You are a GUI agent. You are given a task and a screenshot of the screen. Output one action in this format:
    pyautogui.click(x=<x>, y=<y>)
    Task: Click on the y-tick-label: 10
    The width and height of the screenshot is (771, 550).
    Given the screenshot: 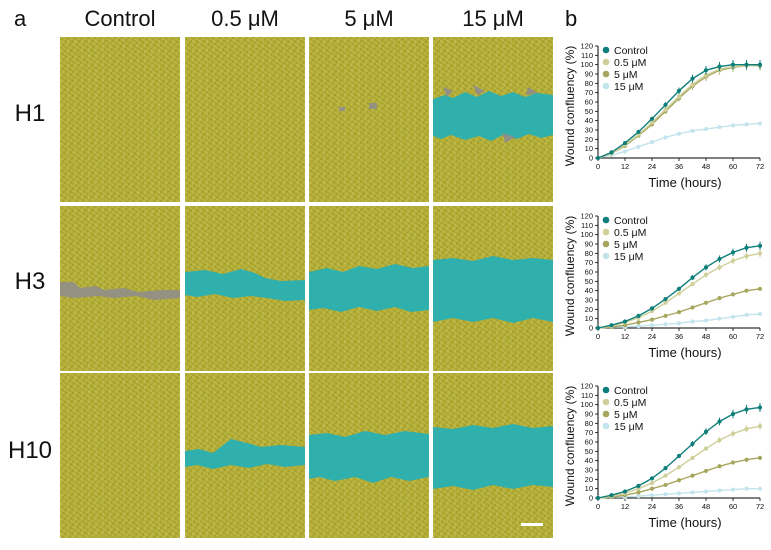 What is the action you would take?
    pyautogui.click(x=589, y=488)
    